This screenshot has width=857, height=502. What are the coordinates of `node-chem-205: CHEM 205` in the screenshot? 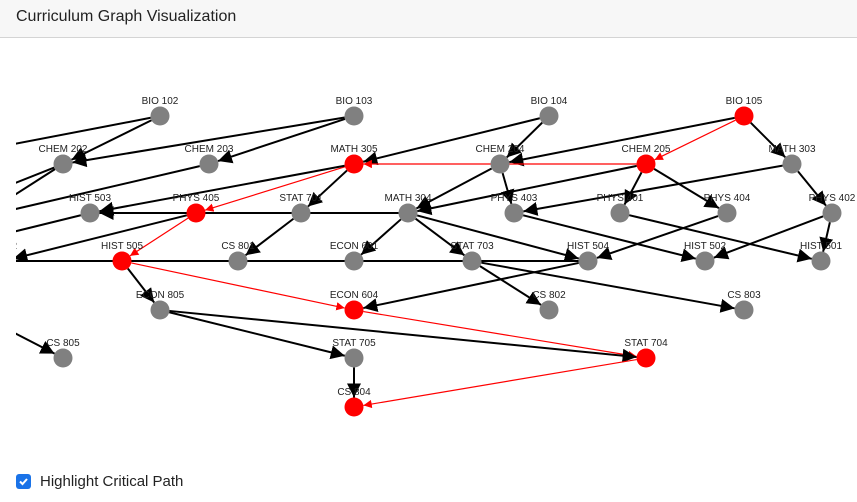 It's located at (646, 159).